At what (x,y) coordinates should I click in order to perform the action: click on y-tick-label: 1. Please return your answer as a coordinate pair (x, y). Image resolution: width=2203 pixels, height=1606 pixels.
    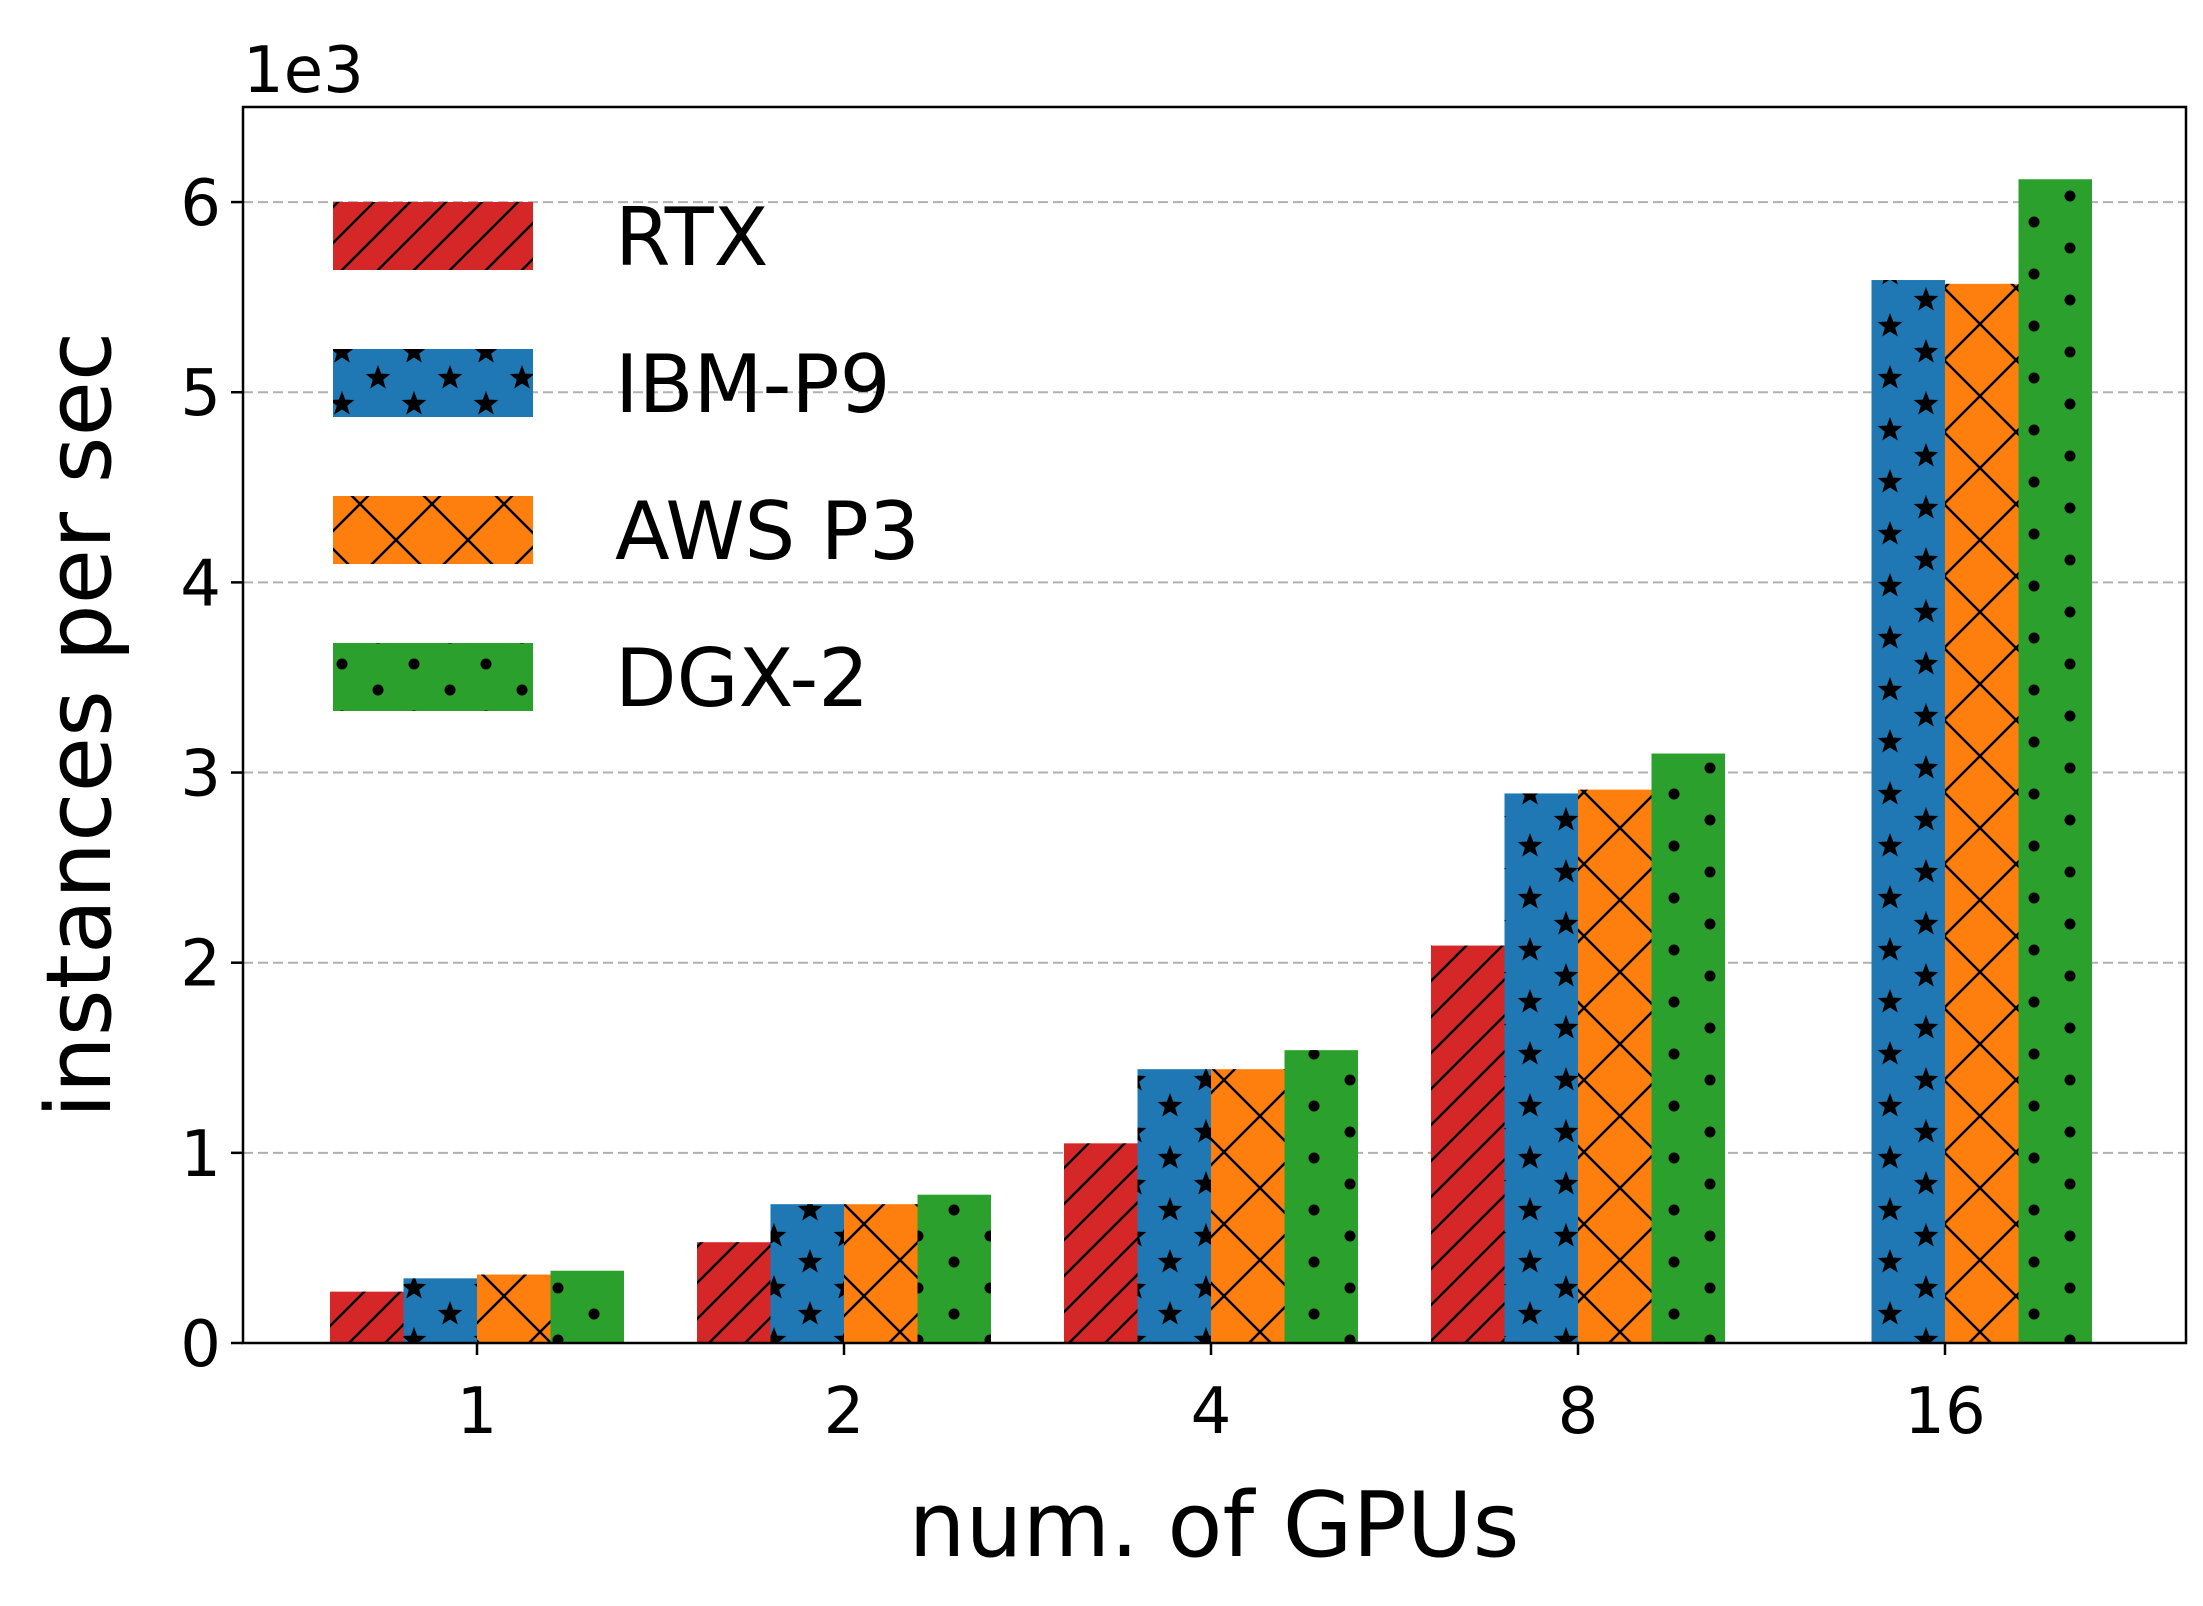
    Looking at the image, I should click on (200, 1155).